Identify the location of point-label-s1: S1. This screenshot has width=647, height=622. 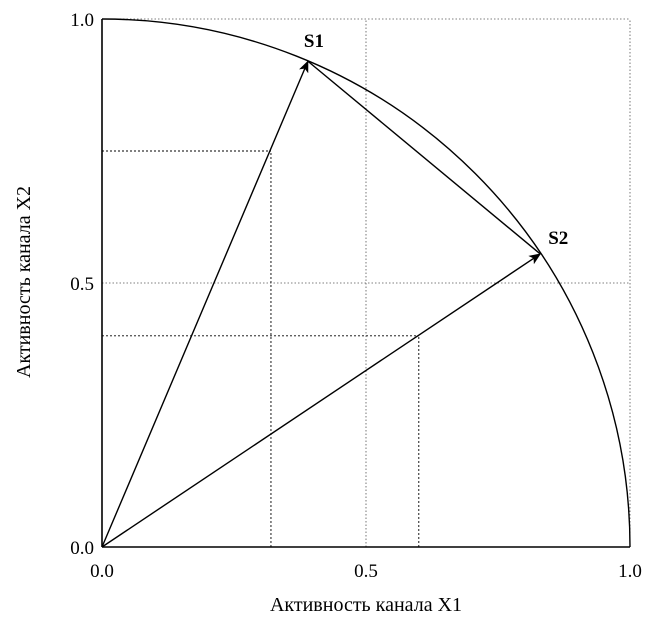
(314, 41).